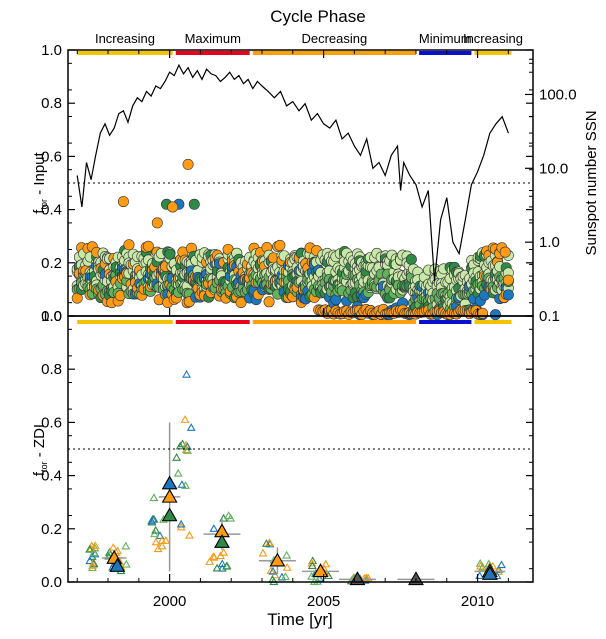 Image resolution: width=606 pixels, height=639 pixels. I want to click on phase-label: Minimum, so click(445, 38).